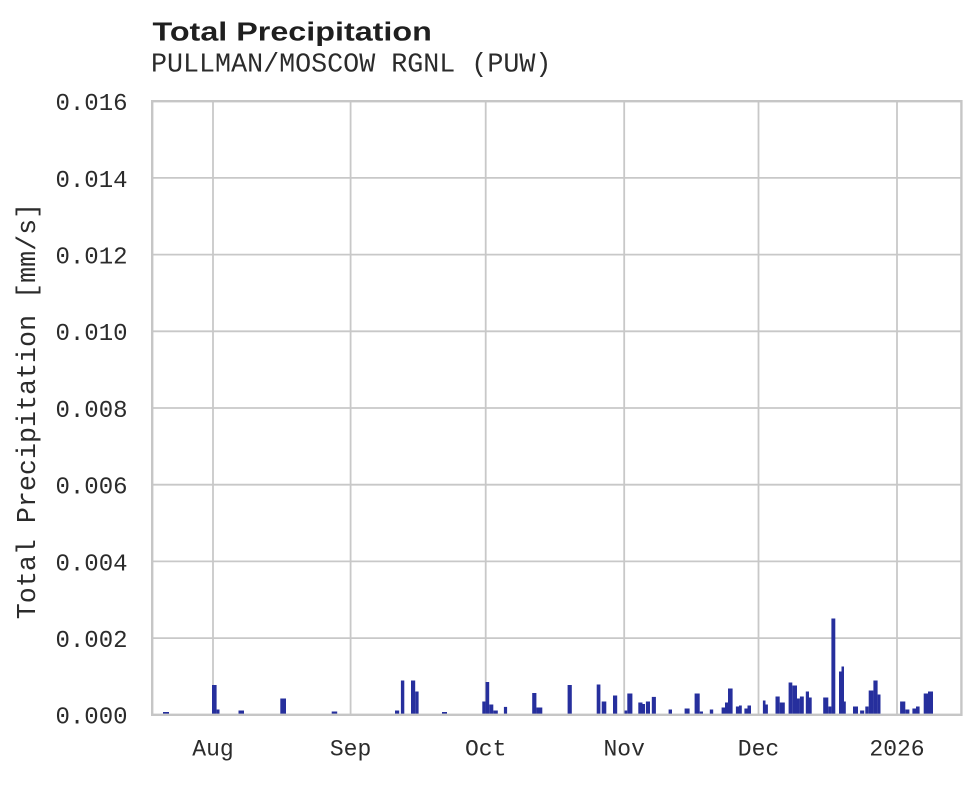 The image size is (980, 785). What do you see at coordinates (91, 258) in the screenshot?
I see `svg-text: 0.012` at bounding box center [91, 258].